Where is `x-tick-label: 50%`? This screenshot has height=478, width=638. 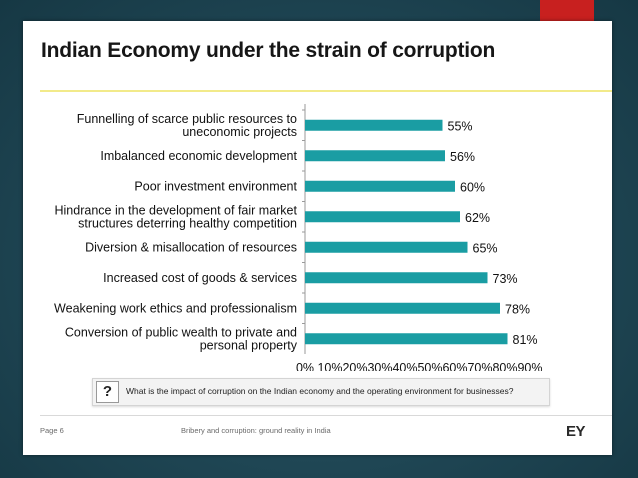
x-tick-label: 50% is located at coordinates (429, 366).